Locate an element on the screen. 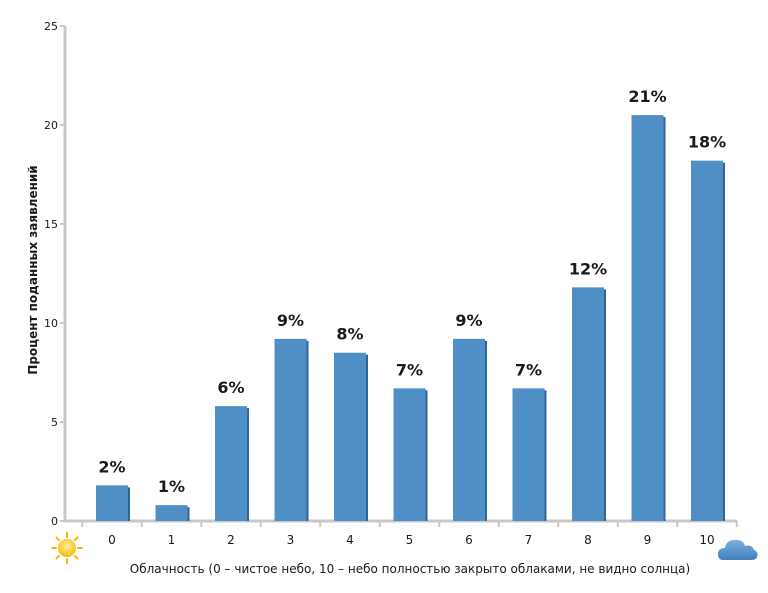  y-tick-label: 10 is located at coordinates (51, 323).